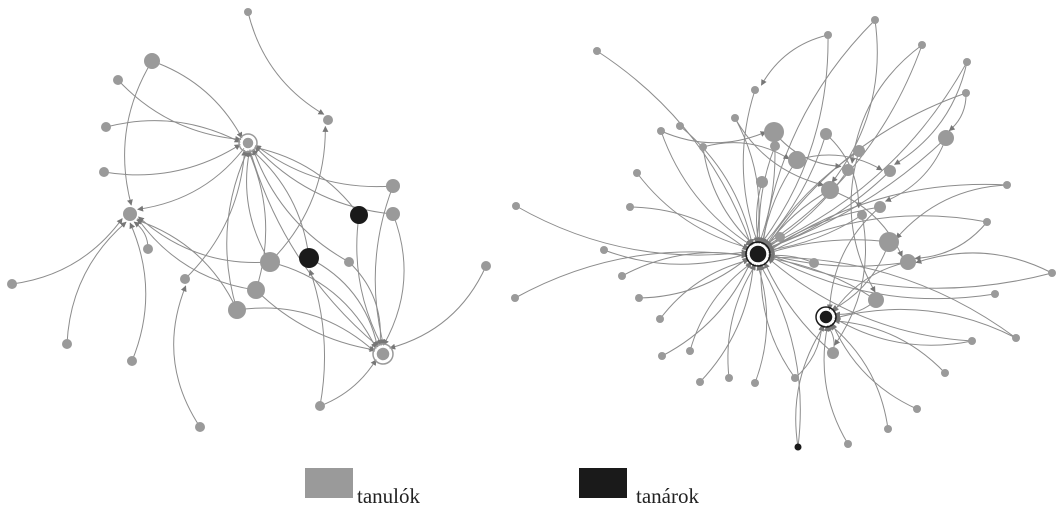 The image size is (1057, 510). What do you see at coordinates (388, 496) in the screenshot?
I see `legend-student-label: tanulók` at bounding box center [388, 496].